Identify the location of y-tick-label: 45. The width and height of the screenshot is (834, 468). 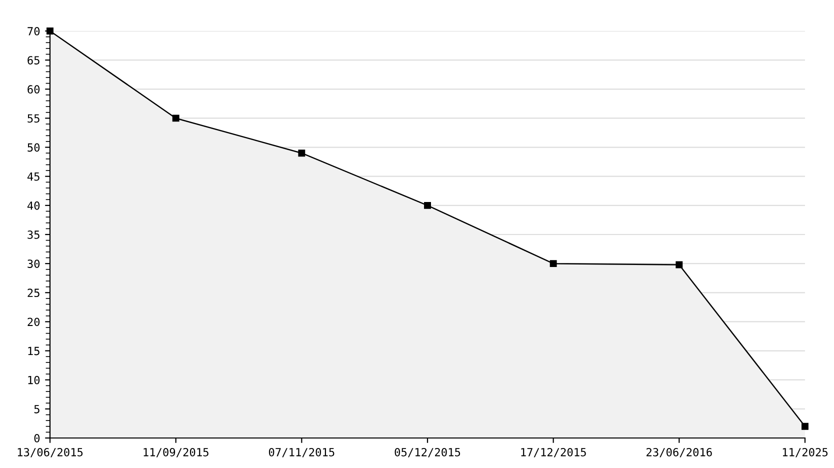
(33, 176).